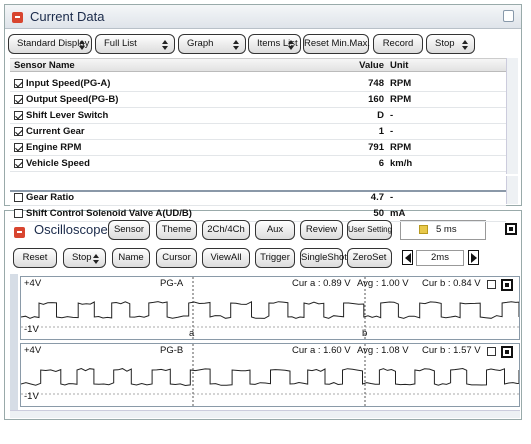 The width and height of the screenshot is (531, 444). What do you see at coordinates (68, 83) in the screenshot?
I see `sensor-name: Input Speed(PG-A)` at bounding box center [68, 83].